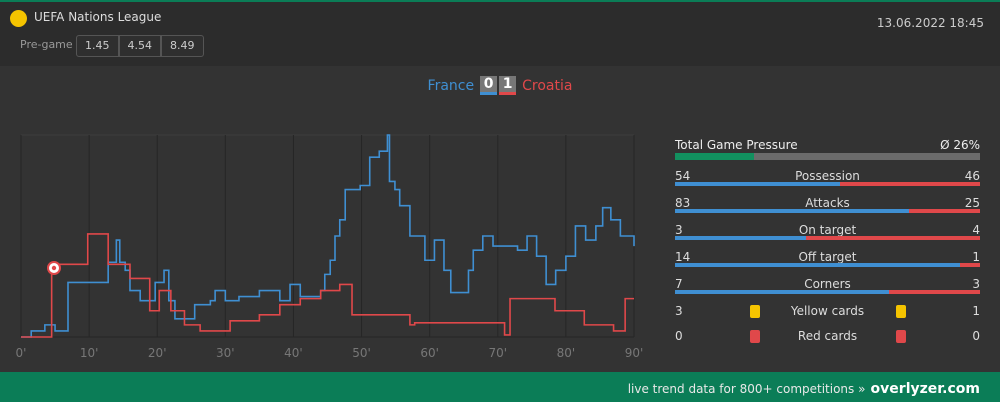 The width and height of the screenshot is (1000, 402). I want to click on goal-icon-dot, so click(54, 268).